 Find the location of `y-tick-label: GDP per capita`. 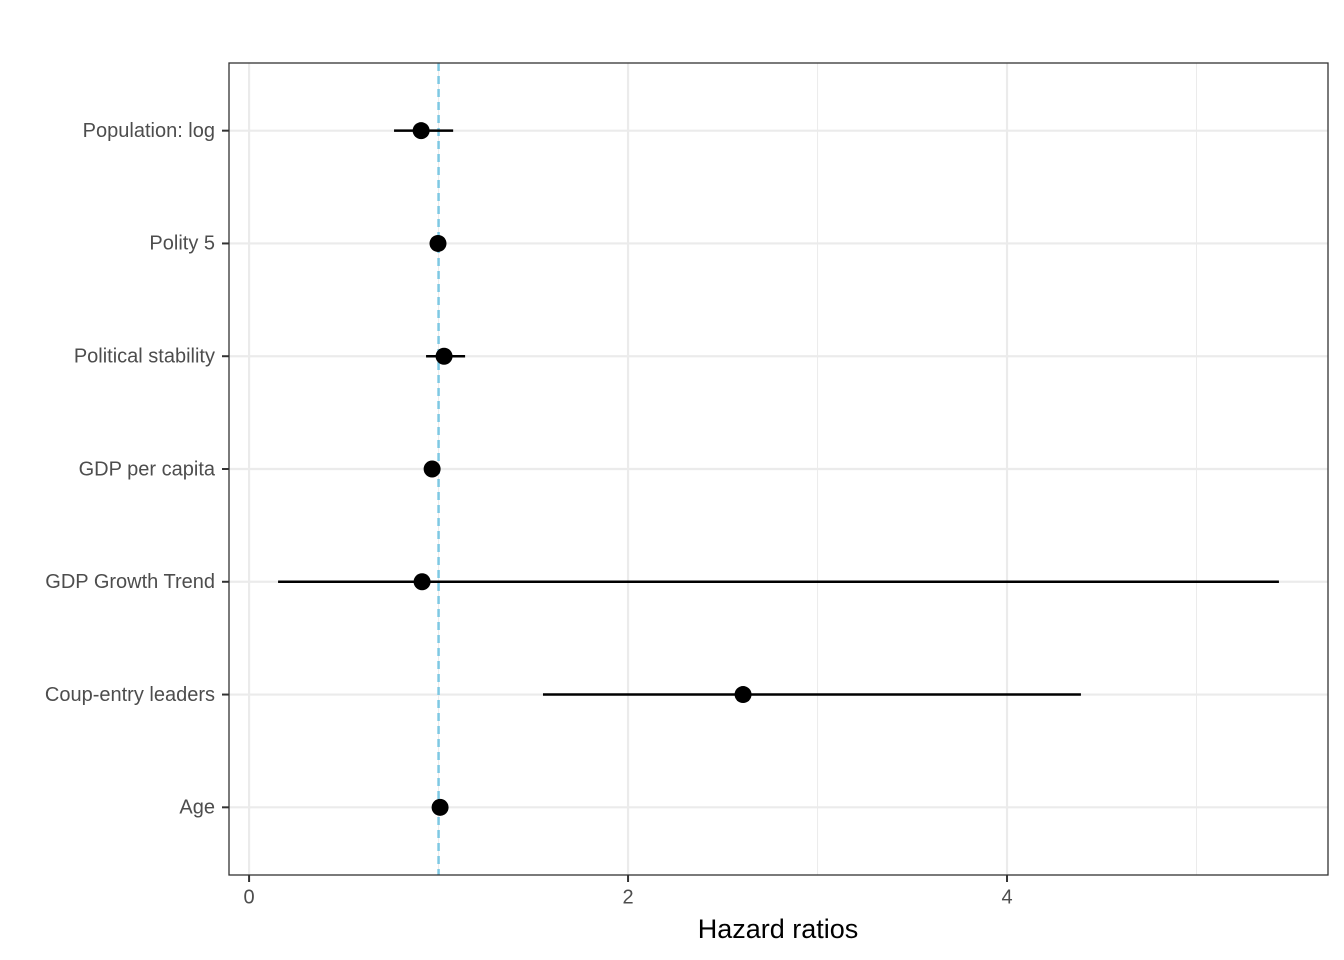

y-tick-label: GDP per capita is located at coordinates (147, 469).